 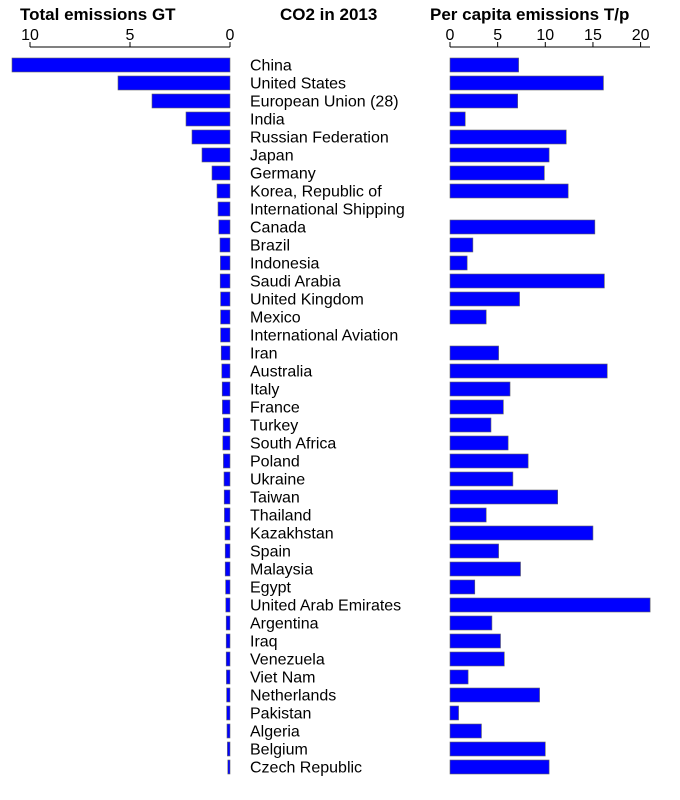 I want to click on category-label: Netherlands, so click(x=293, y=696).